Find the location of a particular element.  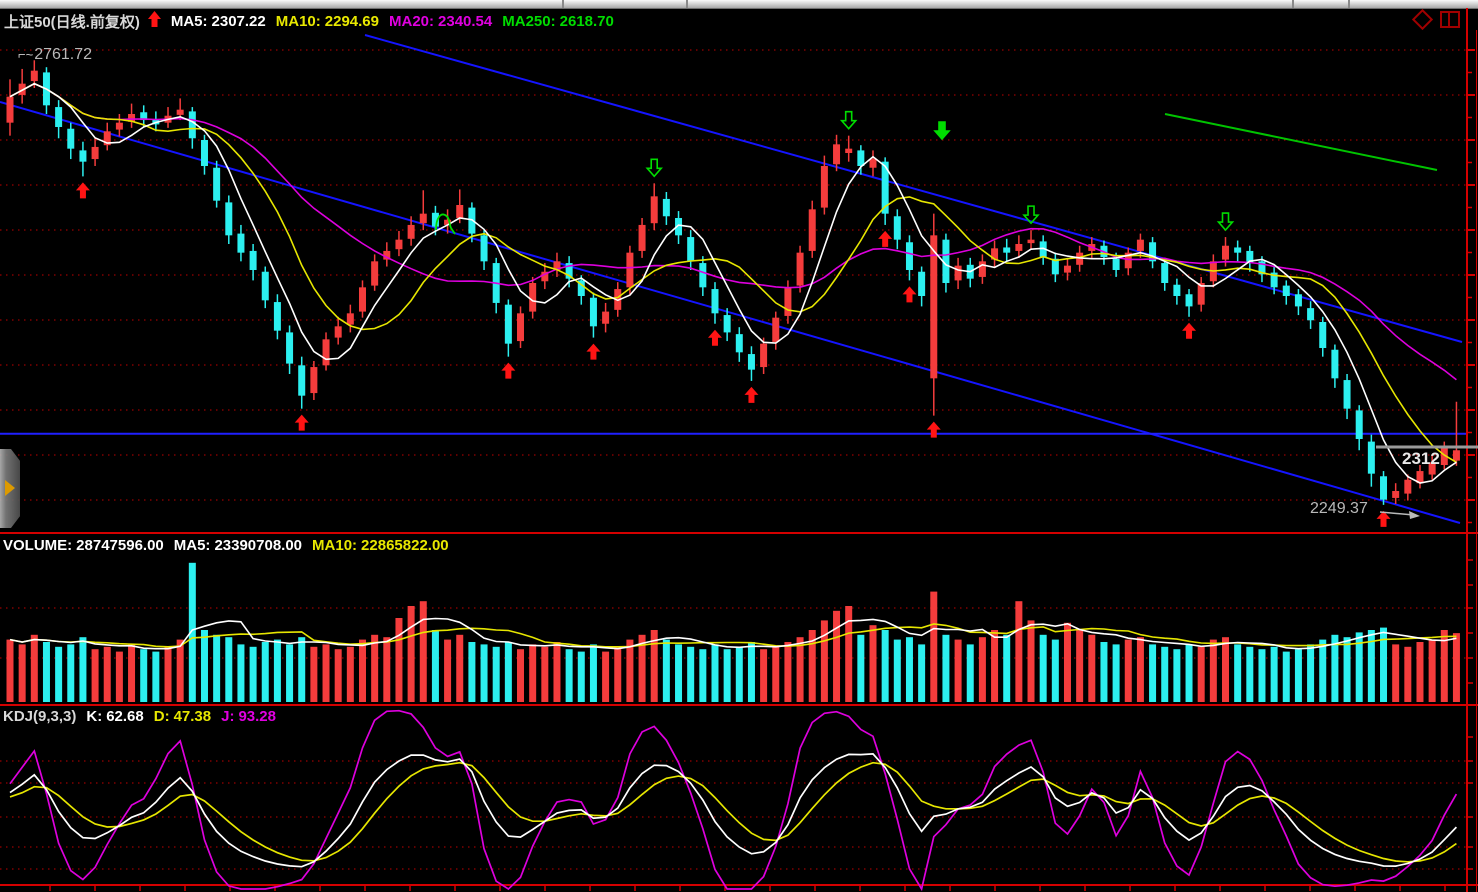

volume-ma5-line is located at coordinates (733, 633).